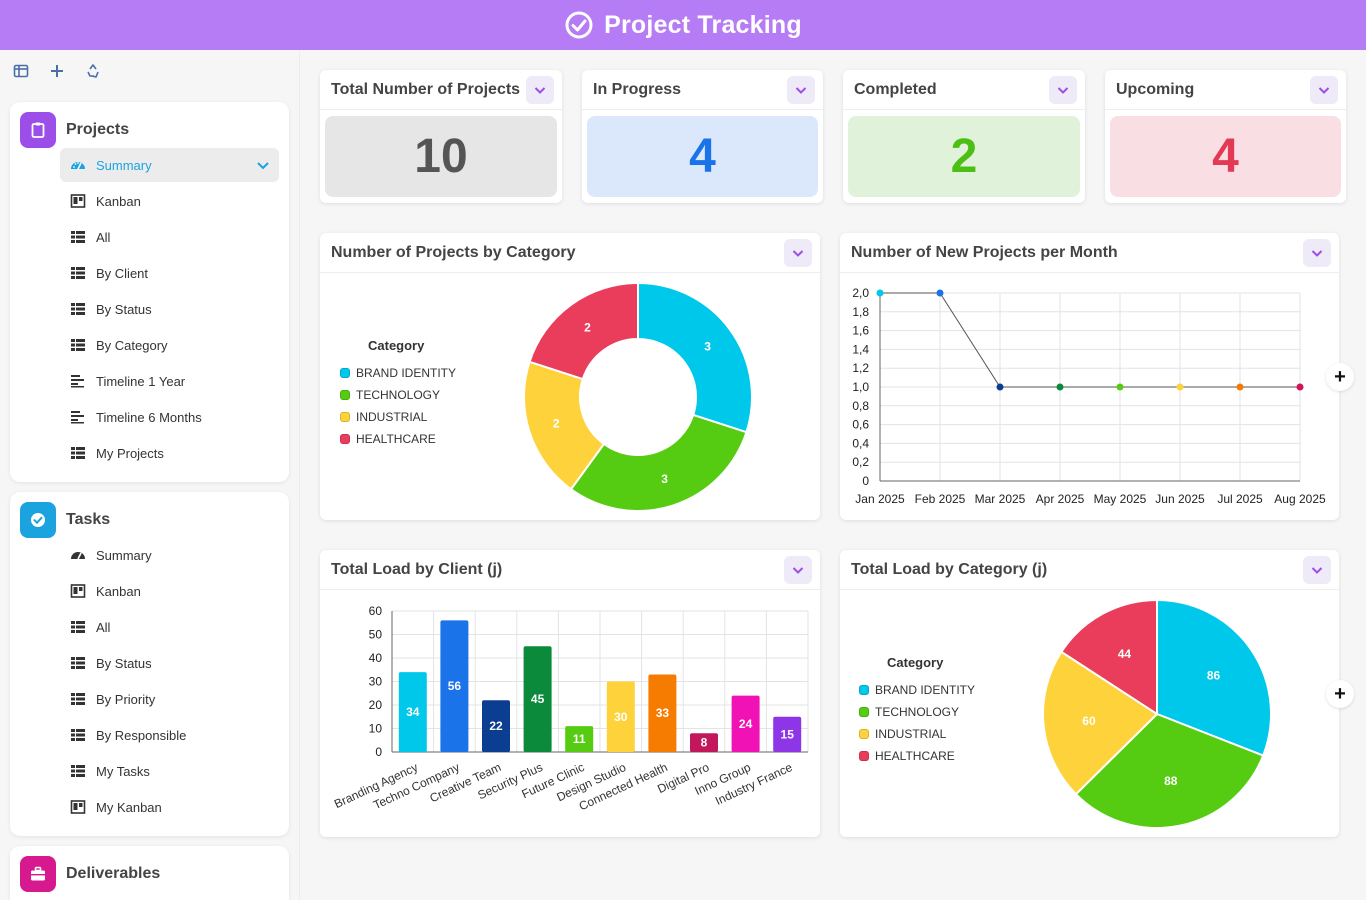 Image resolution: width=1366 pixels, height=900 pixels. Describe the element at coordinates (169, 237) in the screenshot. I see `sidebar-item-projects-all: All` at that location.